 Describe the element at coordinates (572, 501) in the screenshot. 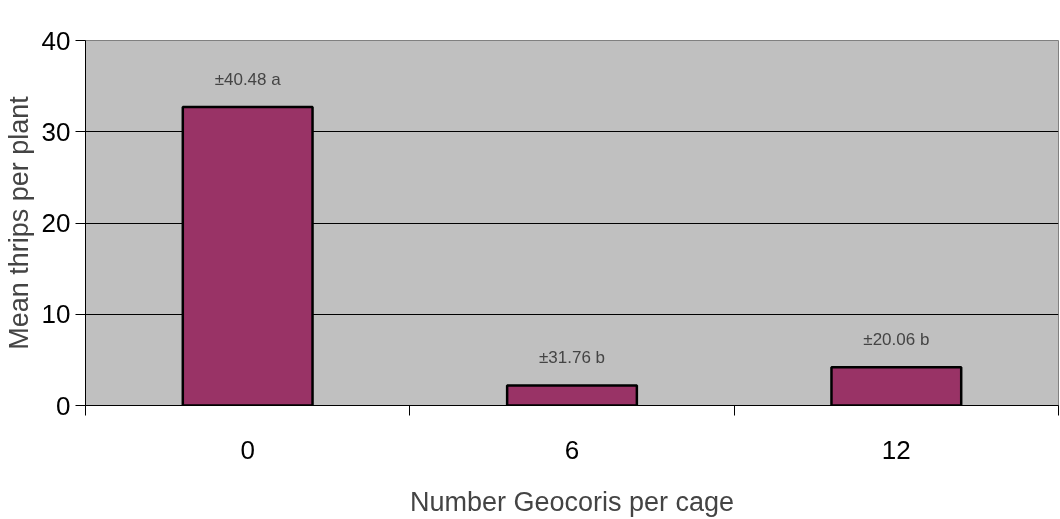

I see `x-axis-title: Number Geocoris per cage` at that location.